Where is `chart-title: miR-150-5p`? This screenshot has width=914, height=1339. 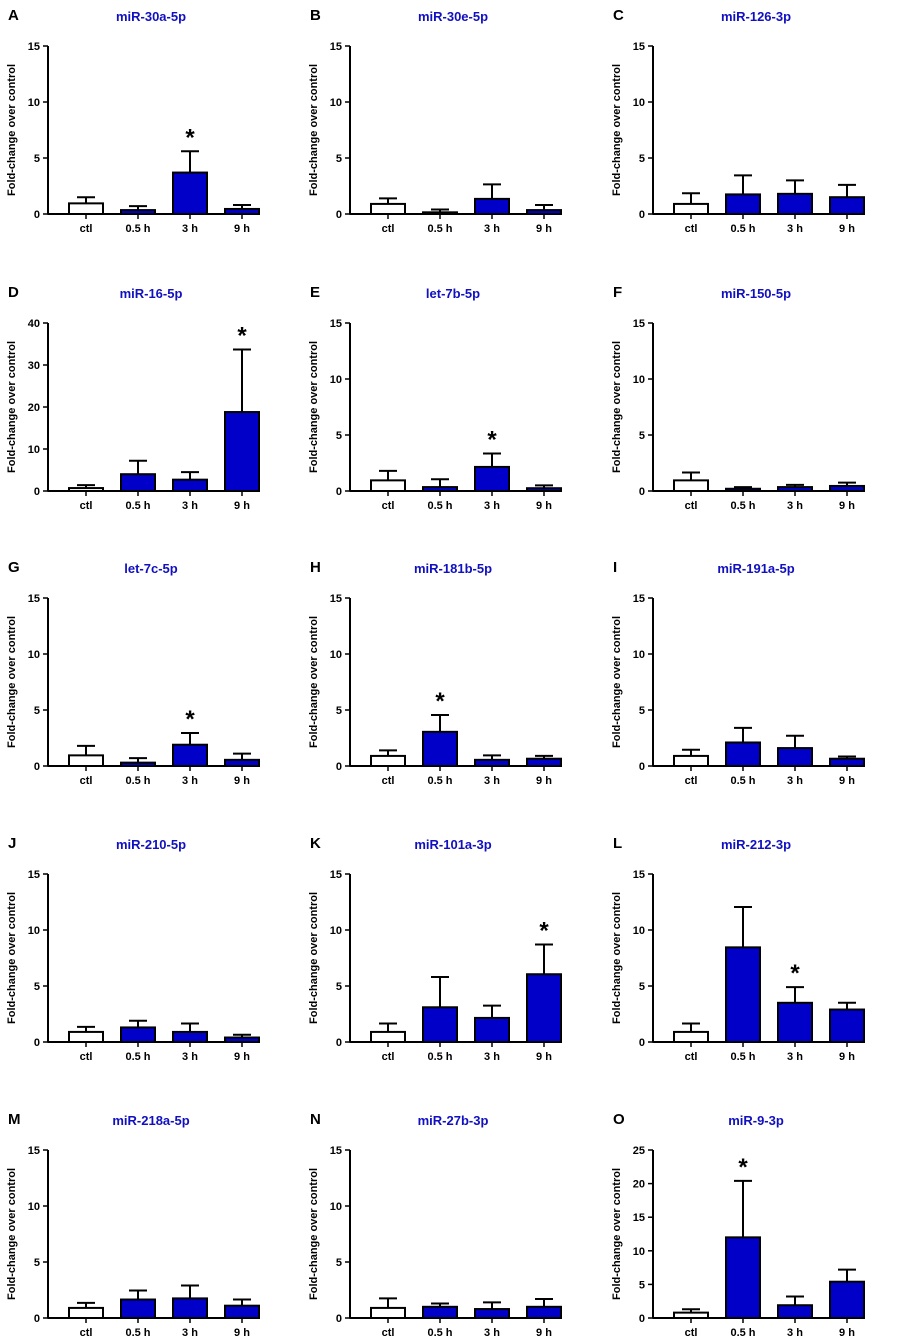 chart-title: miR-150-5p is located at coordinates (756, 293).